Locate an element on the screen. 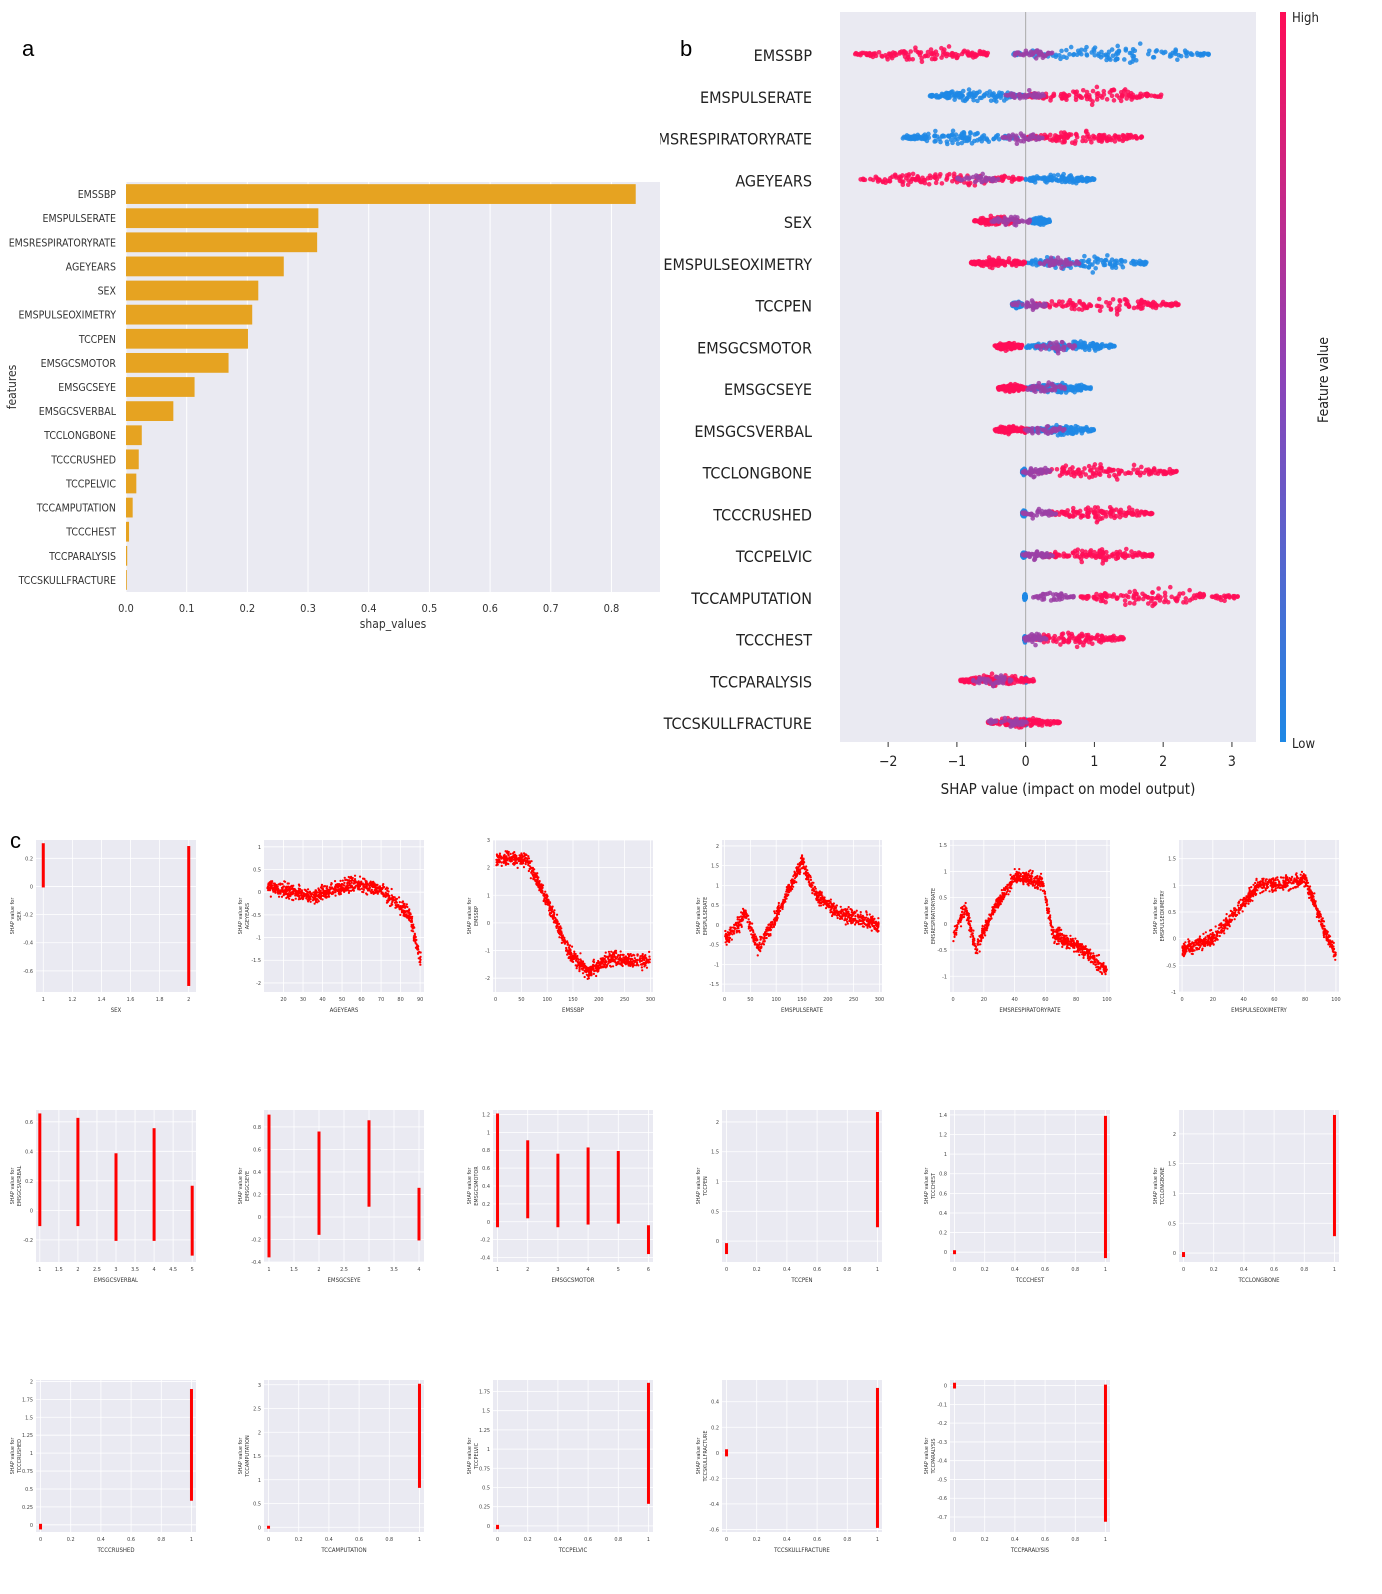 The image size is (1382, 1594). dep-y-tick: -0.5 is located at coordinates (1171, 966).